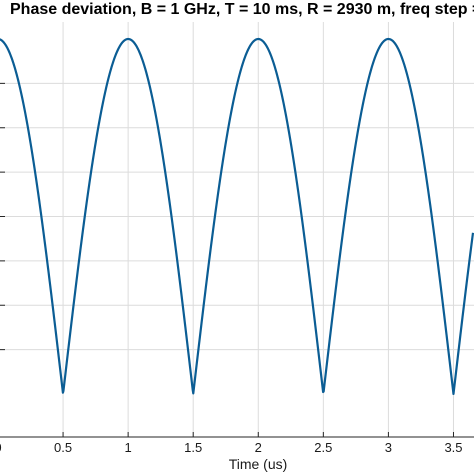 The height and width of the screenshot is (474, 474). What do you see at coordinates (193, 447) in the screenshot?
I see `x-tick-label-3: 1.5` at bounding box center [193, 447].